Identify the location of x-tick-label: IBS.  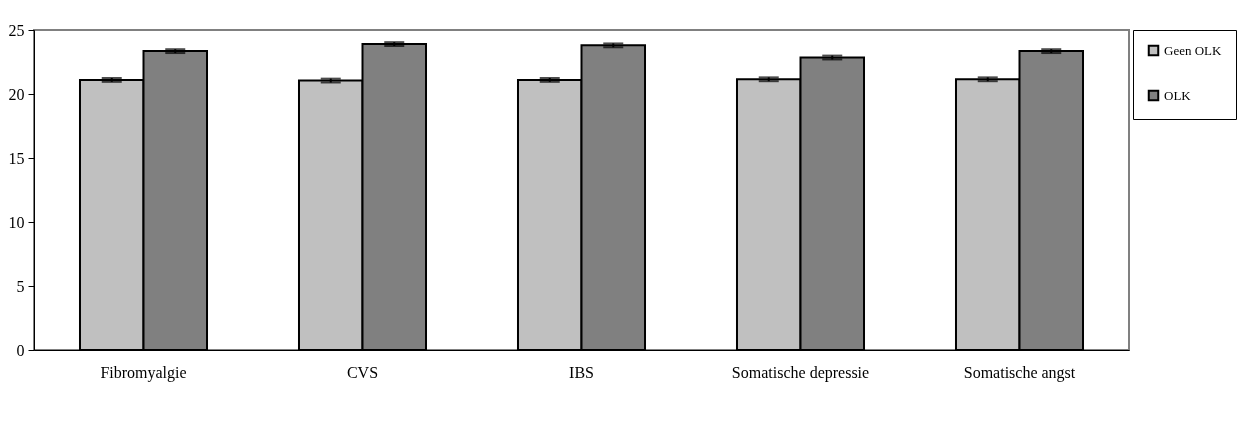
(581, 372).